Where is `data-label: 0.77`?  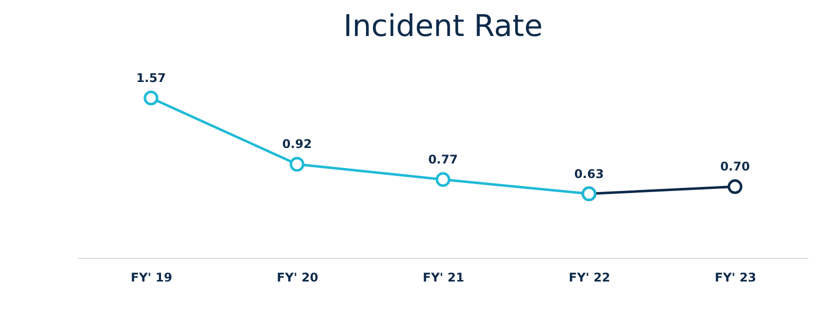 data-label: 0.77 is located at coordinates (443, 159).